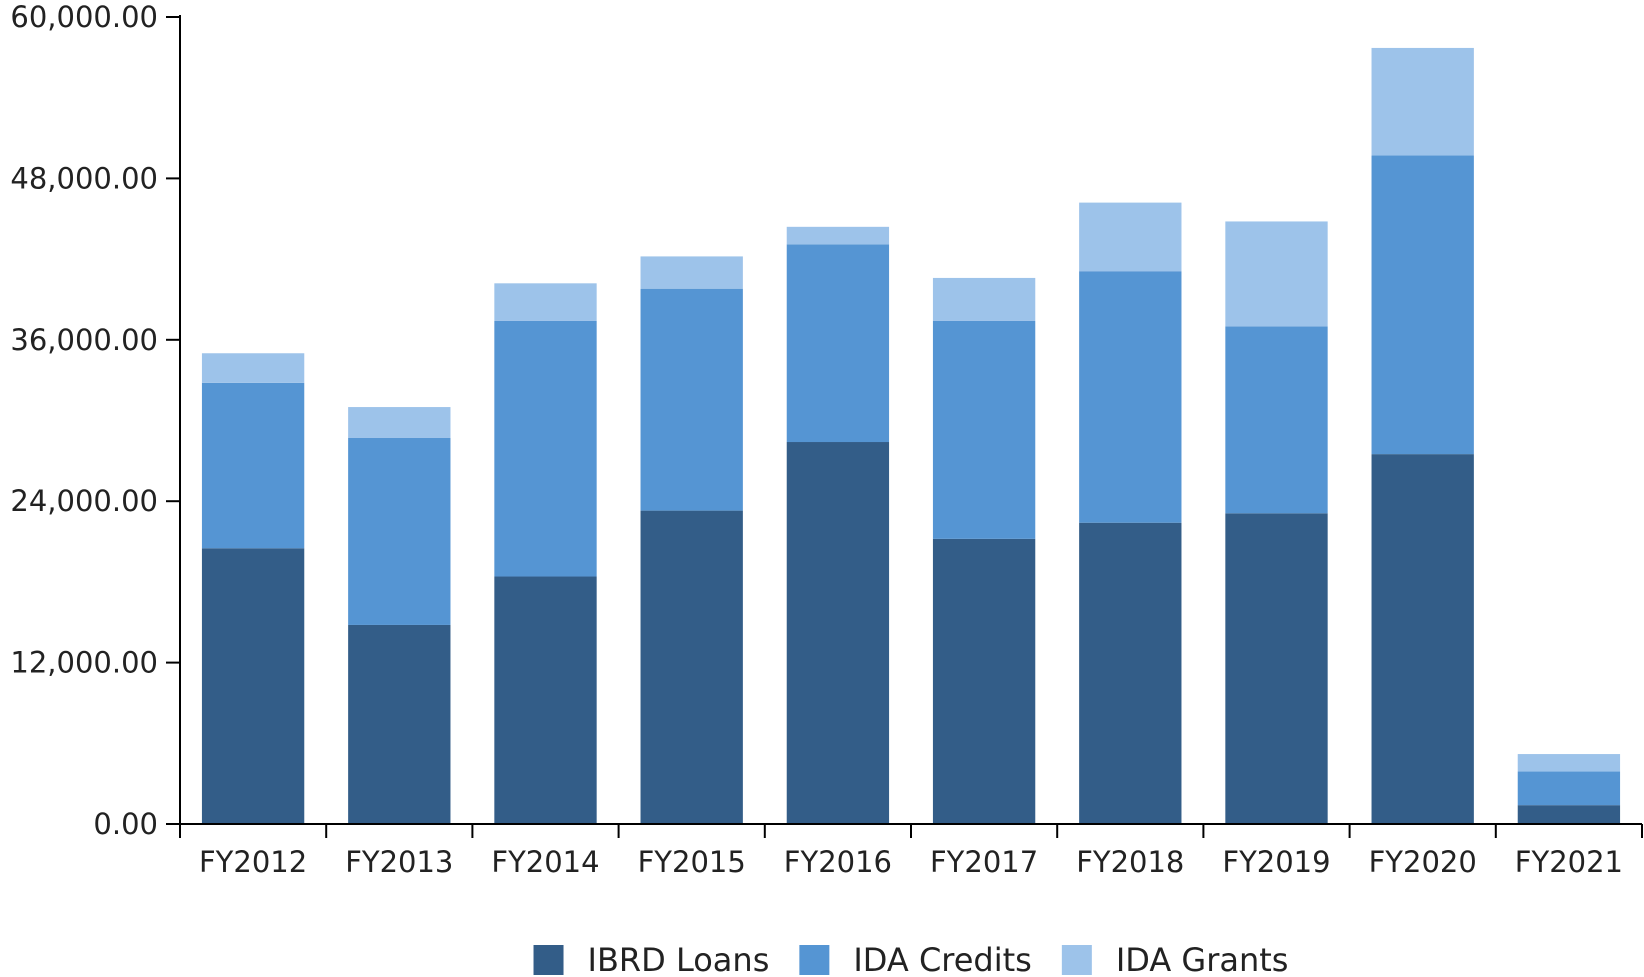  I want to click on legend-item: IDA Grants, so click(1175, 959).